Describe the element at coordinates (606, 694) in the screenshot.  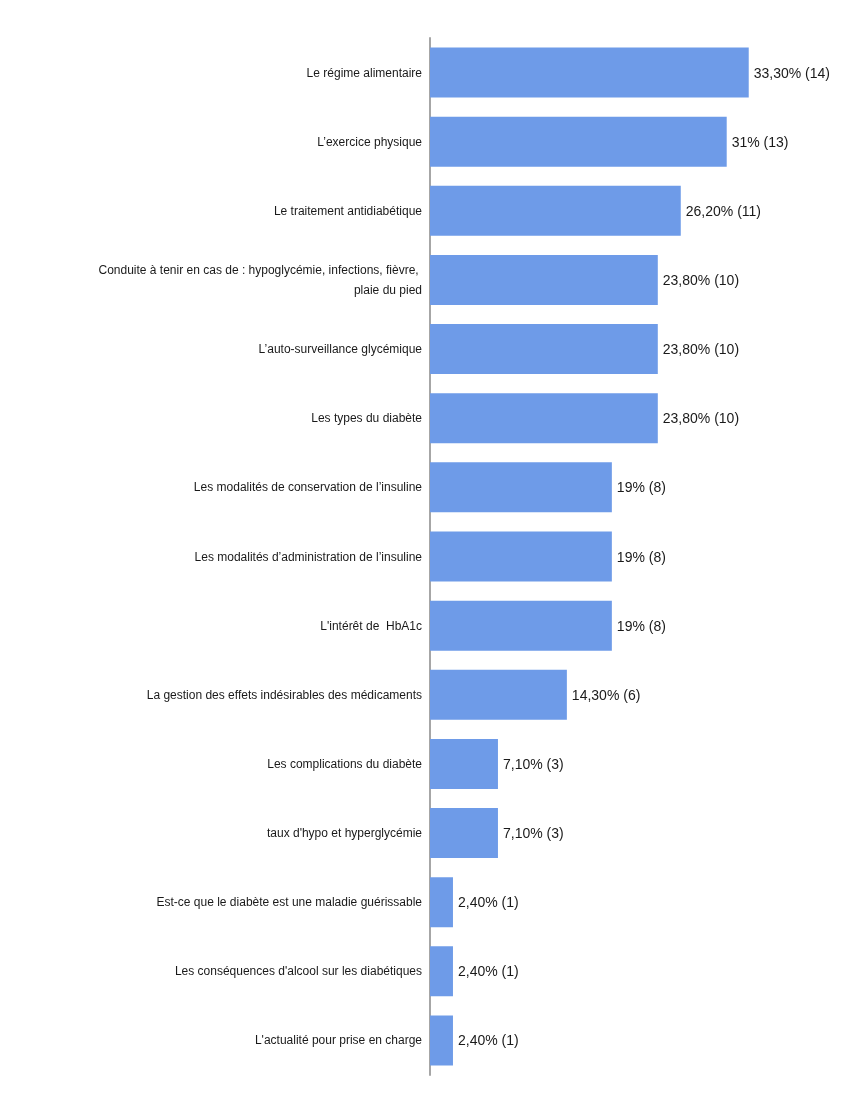
I see `data-label: 14,30% (6)` at that location.